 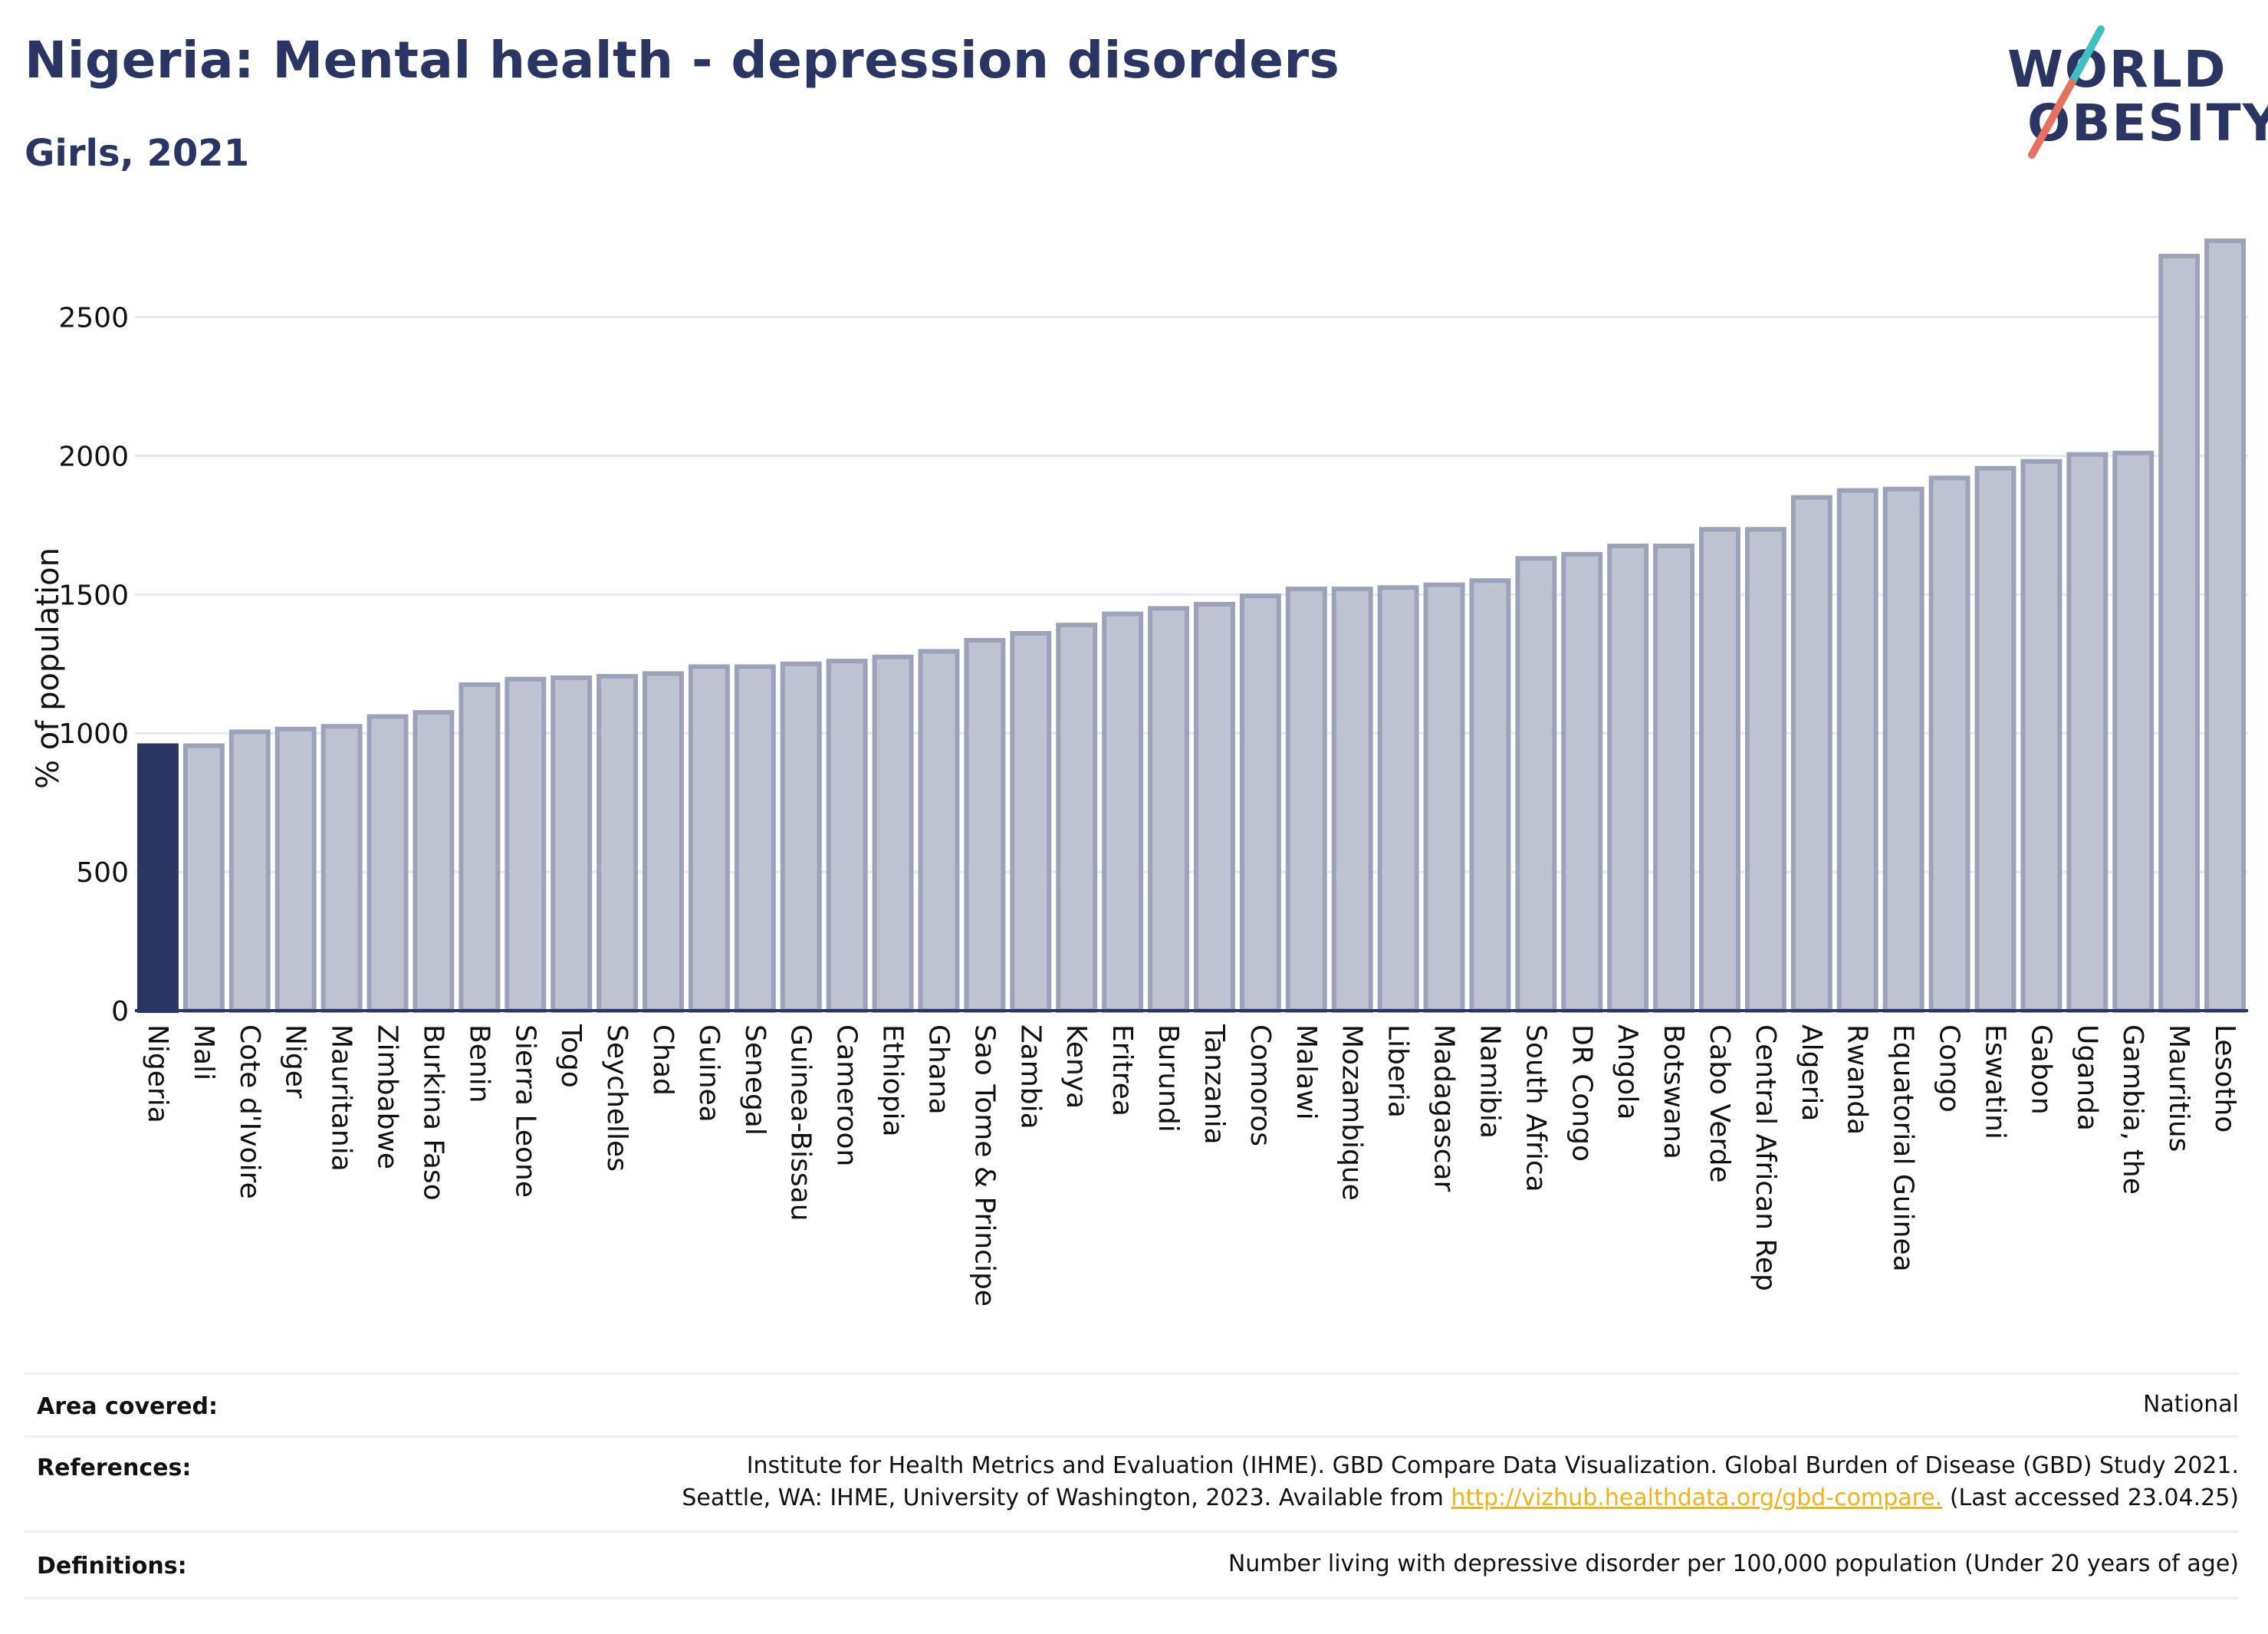 I want to click on x-tick-label: Algeria, so click(x=1812, y=1073).